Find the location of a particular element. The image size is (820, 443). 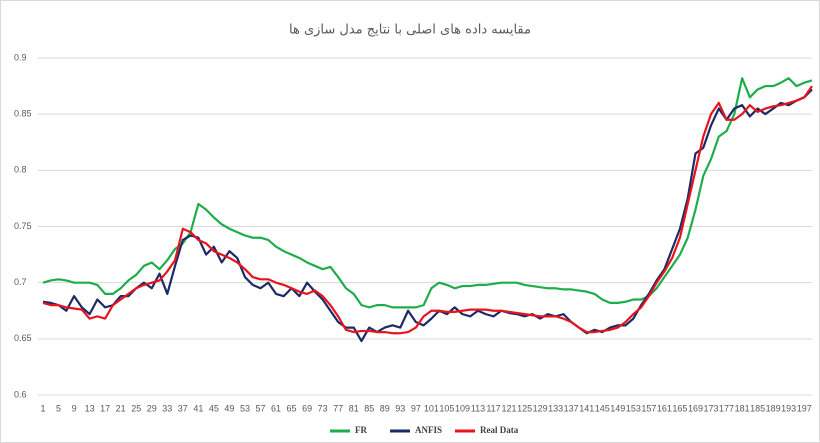

x-tick-label: 89 is located at coordinates (385, 408).